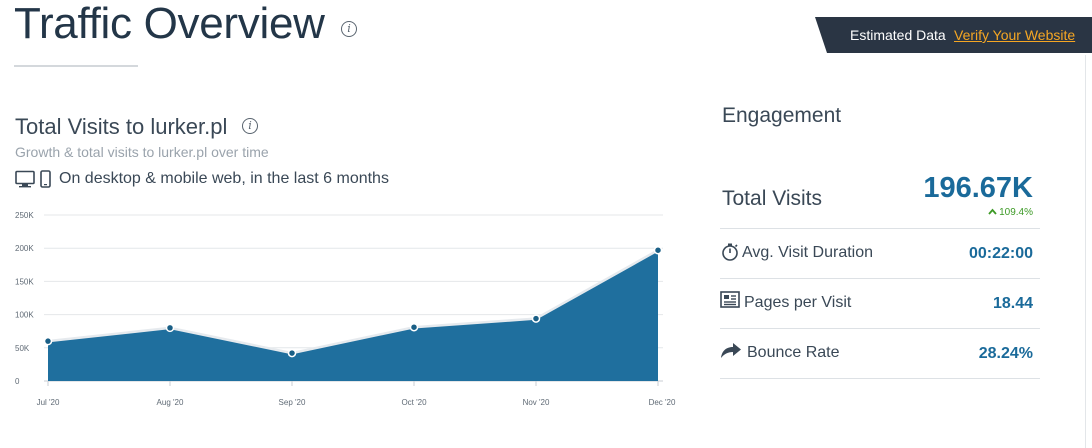  What do you see at coordinates (898, 35) in the screenshot?
I see `banner-text: Estimated Data` at bounding box center [898, 35].